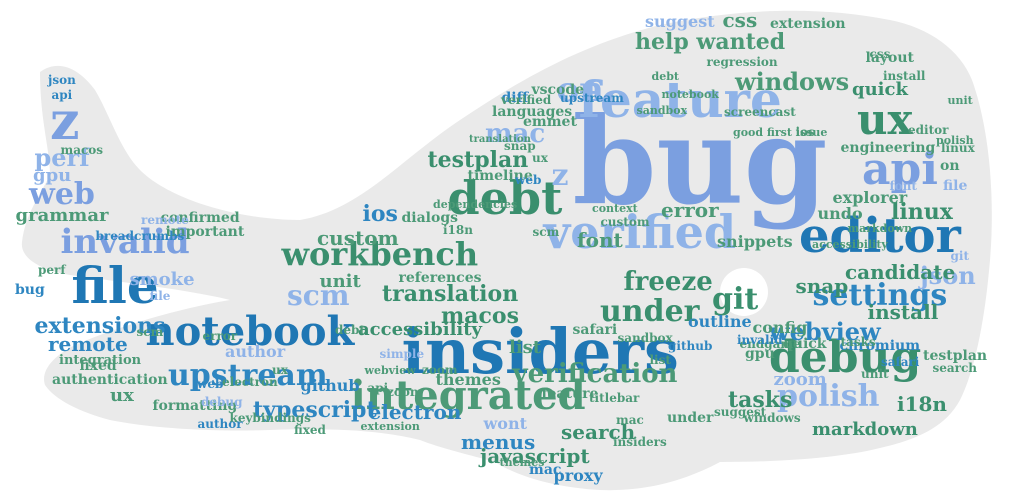 The height and width of the screenshot is (493, 1012). I want to click on cloud-word: install, so click(904, 76).